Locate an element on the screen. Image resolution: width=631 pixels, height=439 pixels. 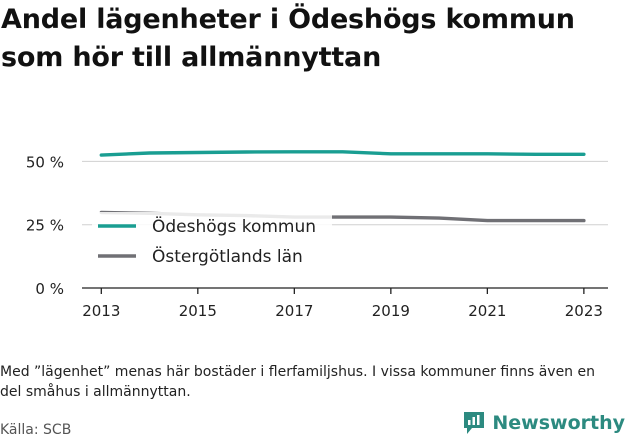
source-label: Källa: SCB is located at coordinates (36, 430).